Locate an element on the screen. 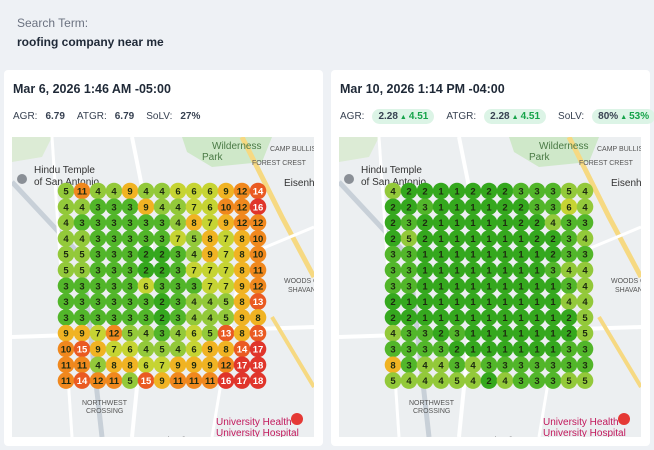 Image resolution: width=654 pixels, height=450 pixels. metric: AGR: 2.28 ▲ 4.51 is located at coordinates (387, 116).